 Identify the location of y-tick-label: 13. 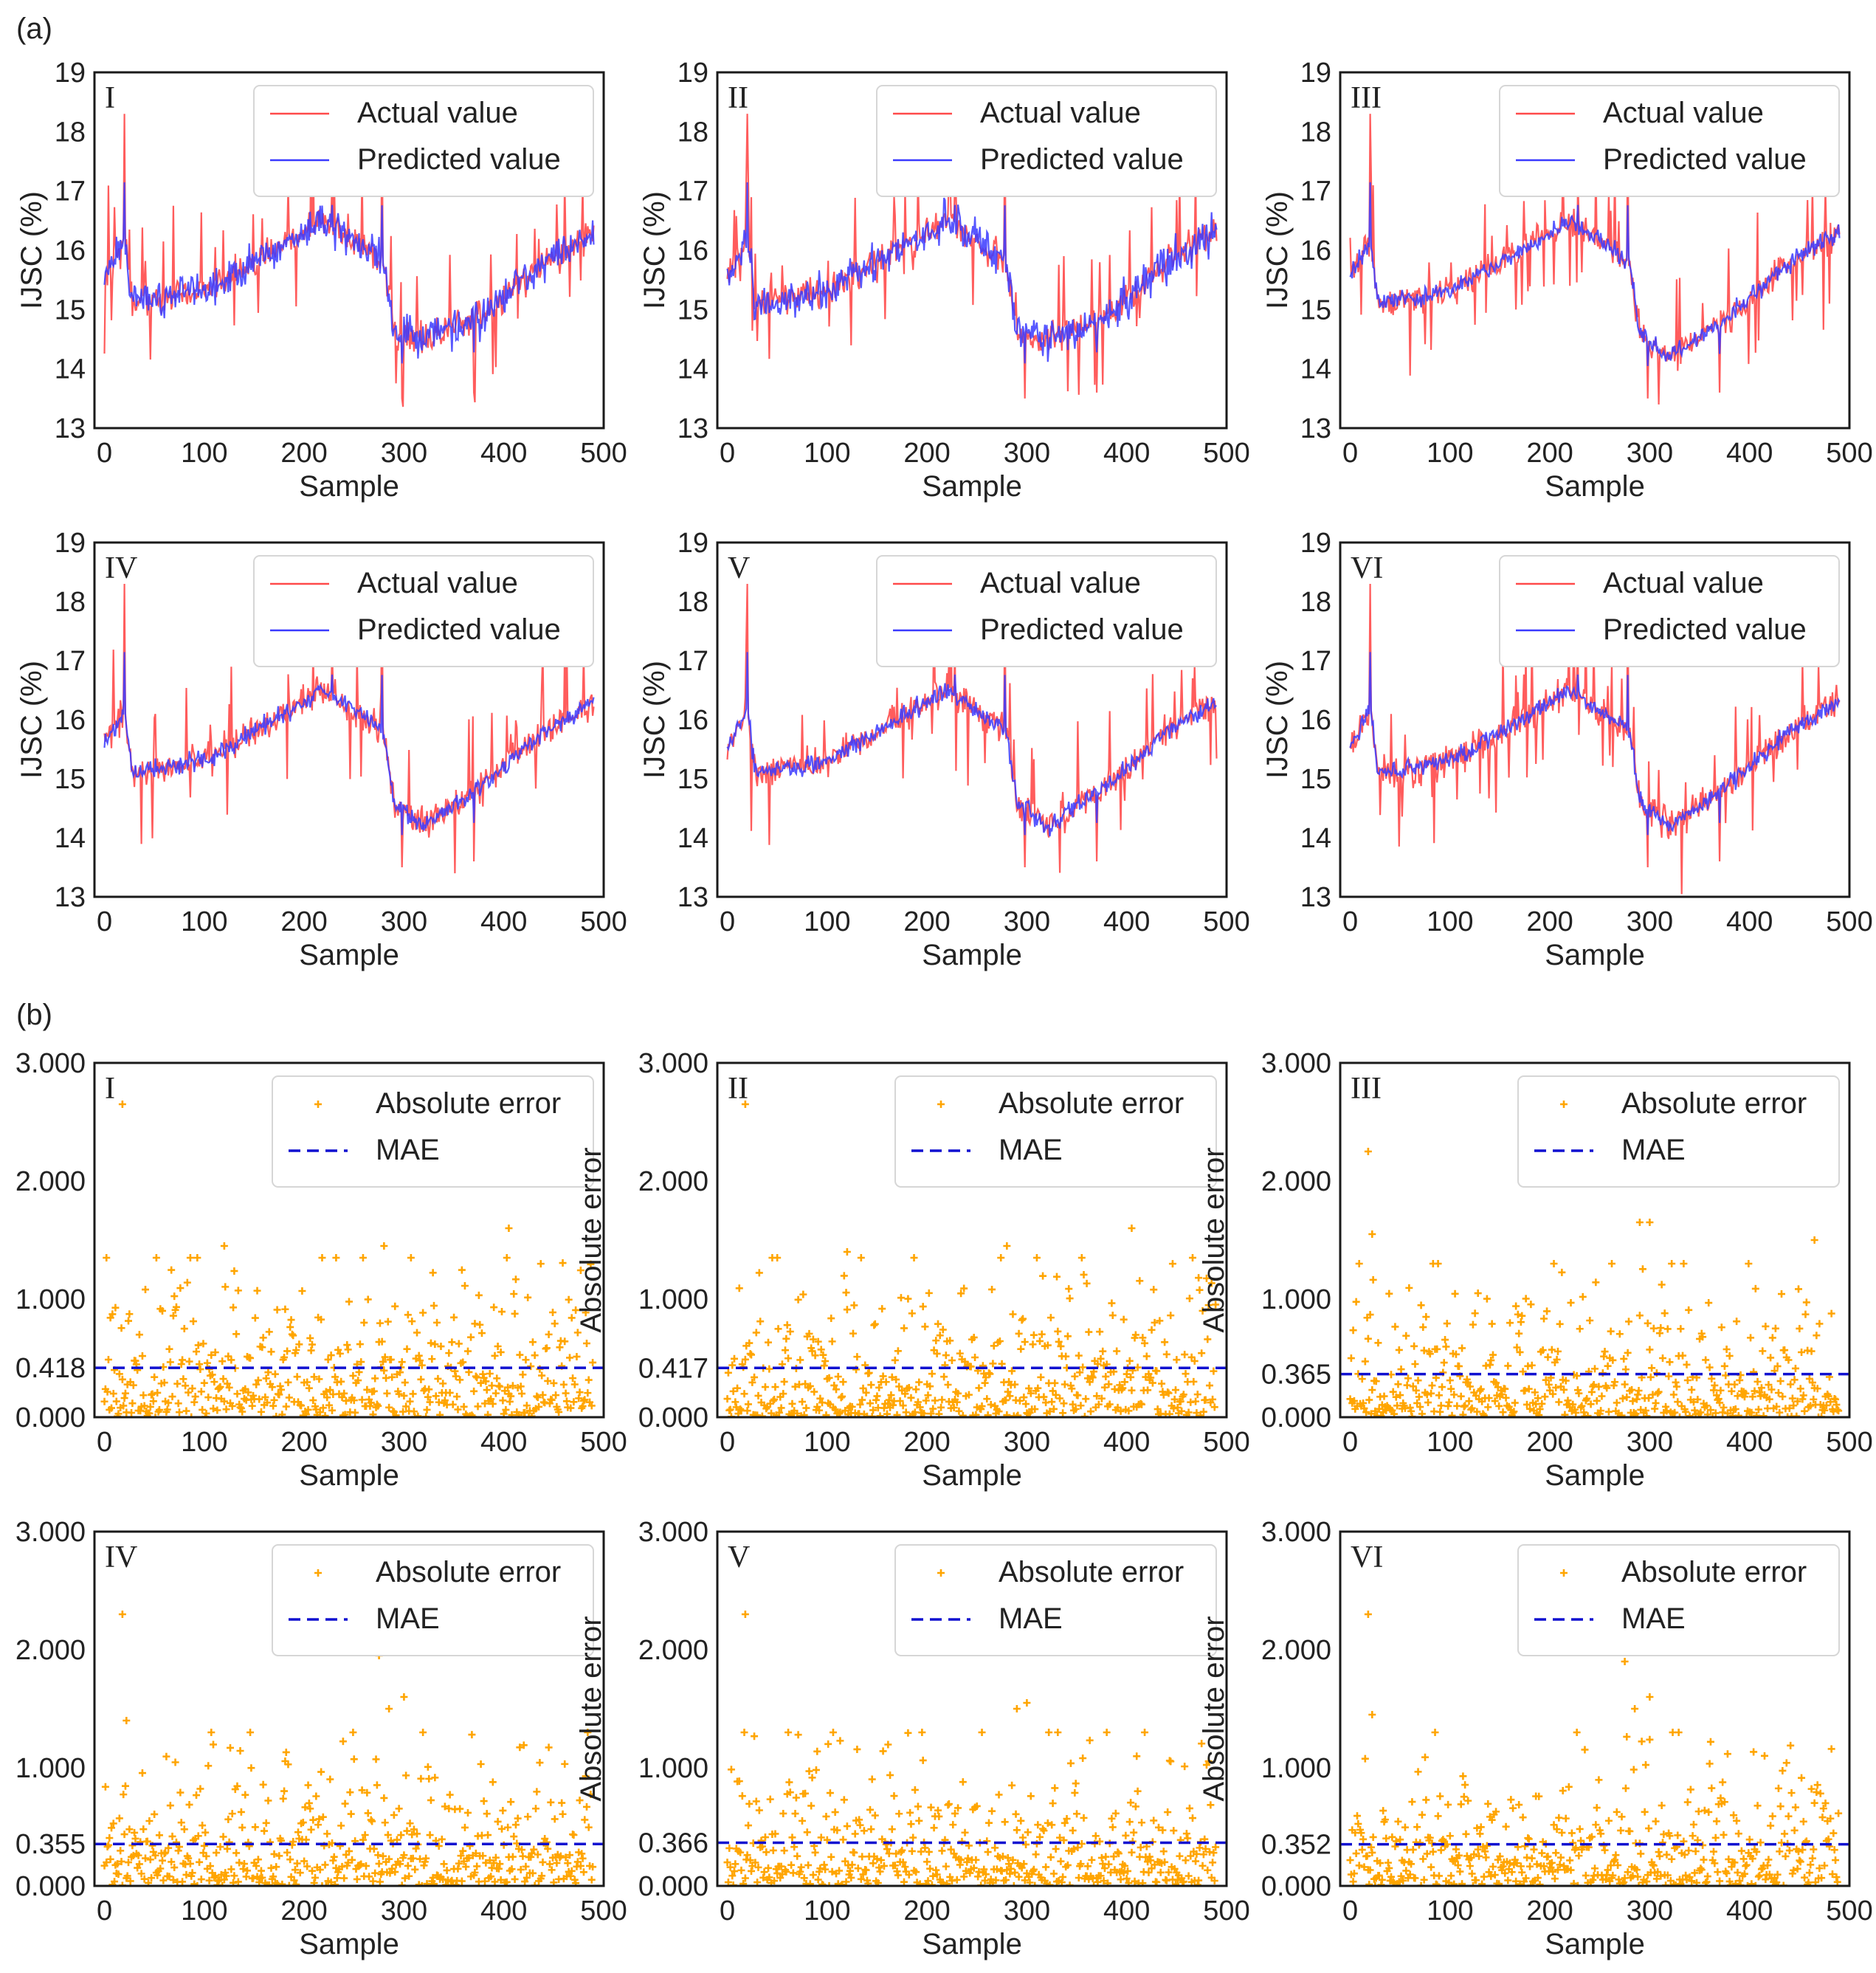
(692, 428).